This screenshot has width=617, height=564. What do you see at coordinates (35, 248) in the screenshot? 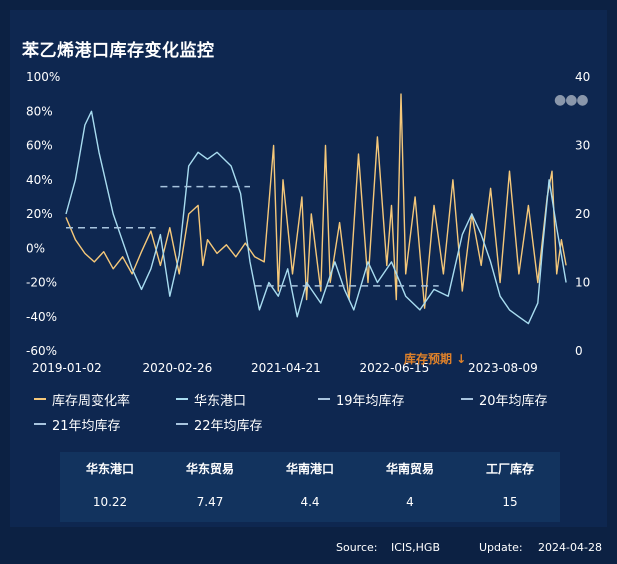
I see `y-left-tick-label: 0%` at bounding box center [35, 248].